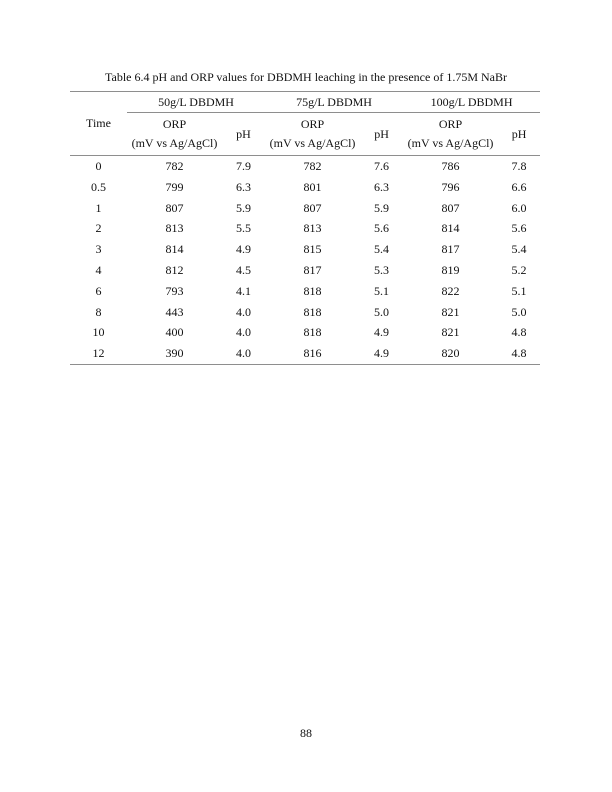  What do you see at coordinates (174, 249) in the screenshot?
I see `orp-50-cell: 814` at bounding box center [174, 249].